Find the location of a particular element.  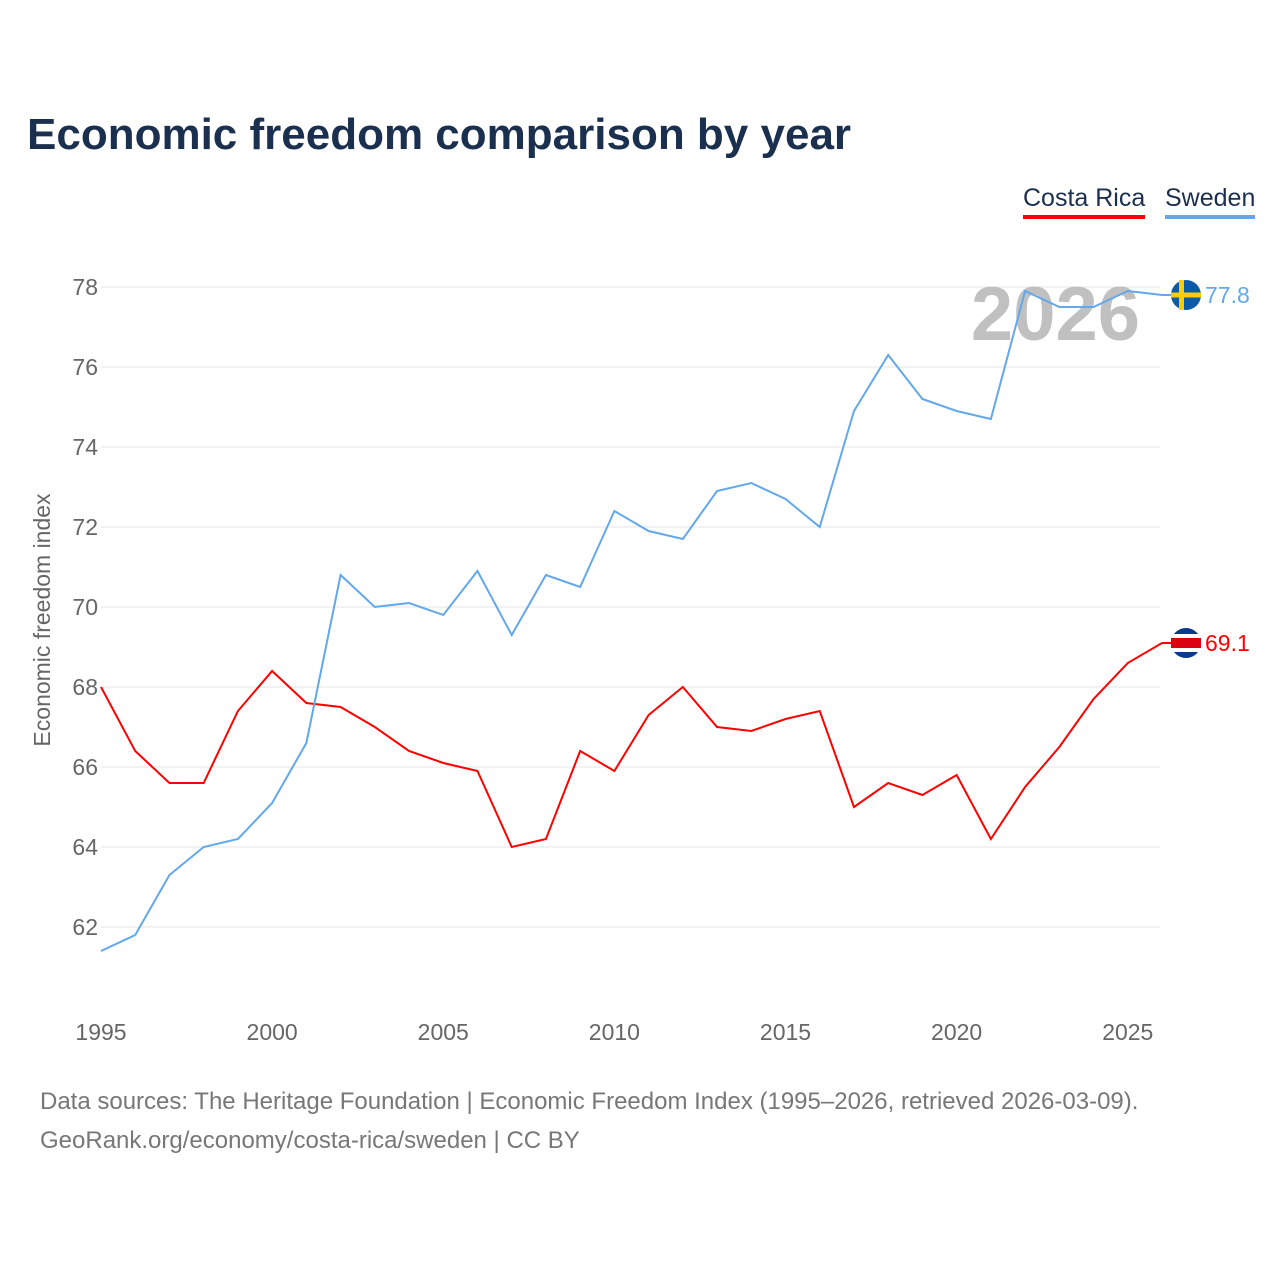

y-tick-label: 62 is located at coordinates (85, 927).